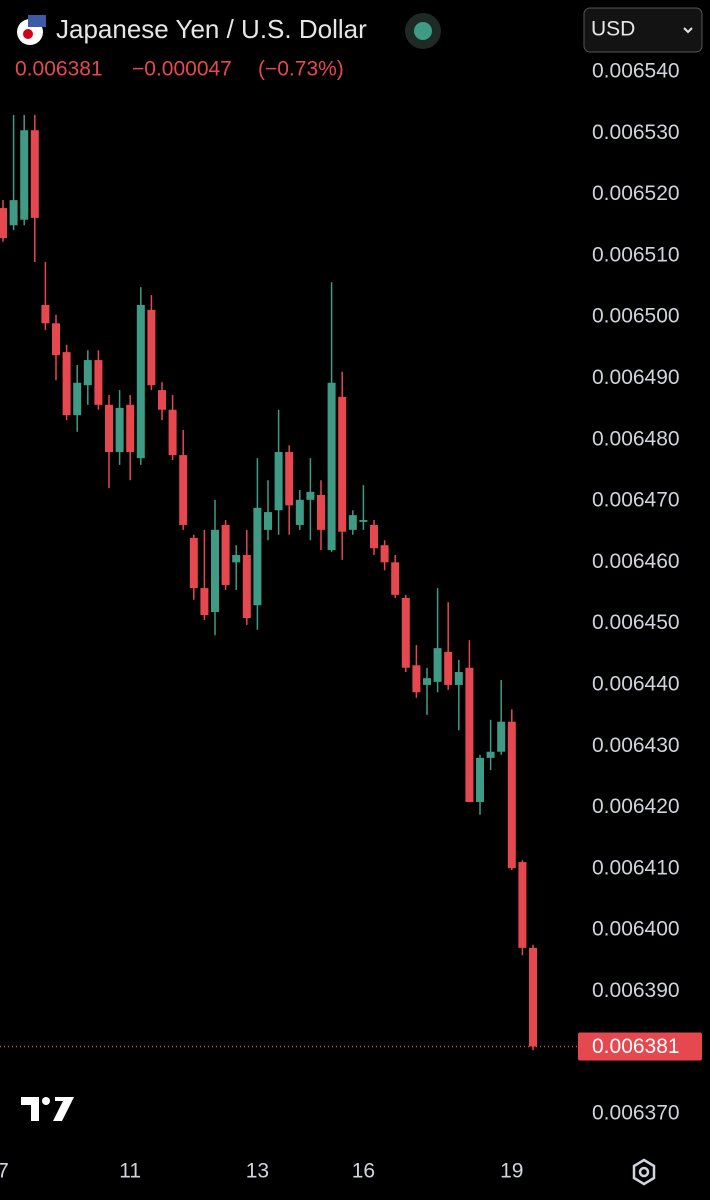  What do you see at coordinates (130, 1171) in the screenshot?
I see `x-tick-label: 11` at bounding box center [130, 1171].